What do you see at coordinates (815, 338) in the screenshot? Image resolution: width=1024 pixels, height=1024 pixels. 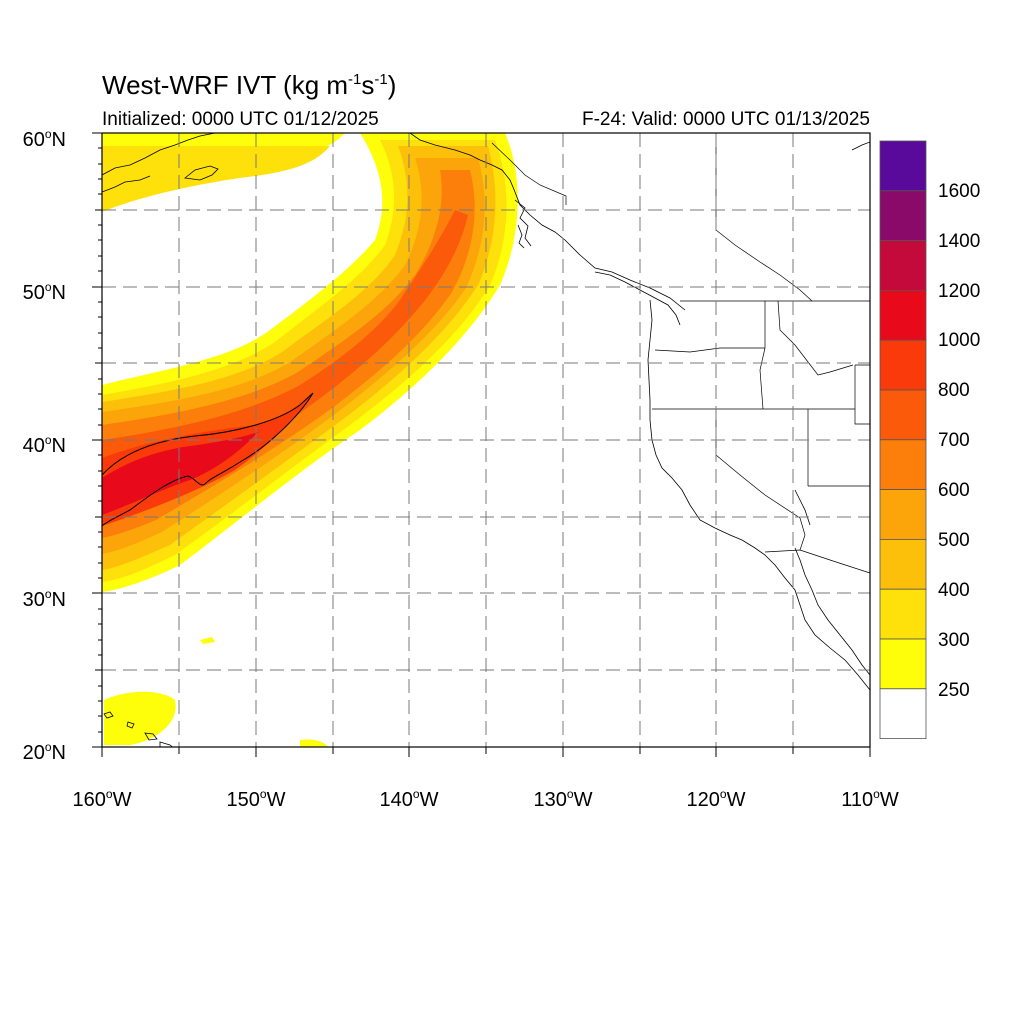 I see `border-idaho-montana` at bounding box center [815, 338].